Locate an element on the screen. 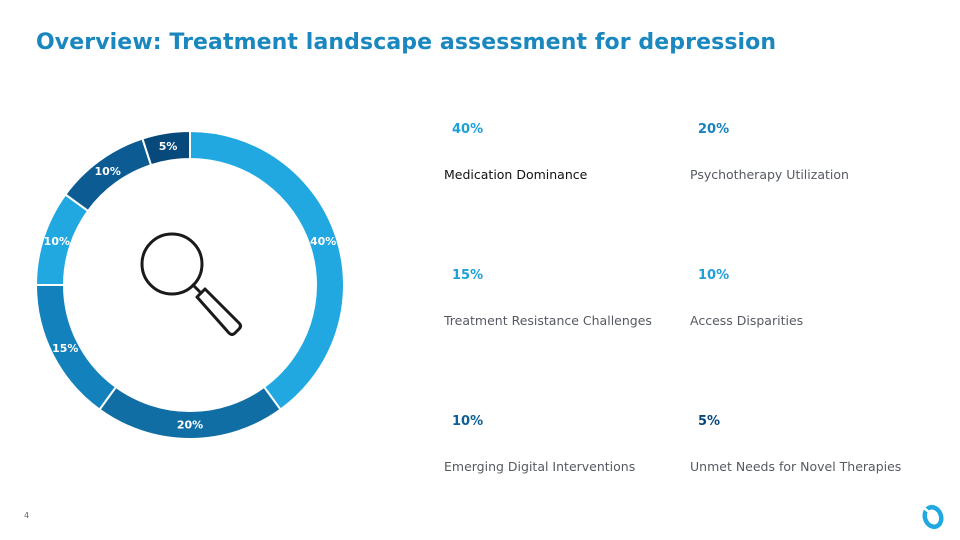 The image size is (960, 540). donut-data-label: 5% is located at coordinates (168, 146).